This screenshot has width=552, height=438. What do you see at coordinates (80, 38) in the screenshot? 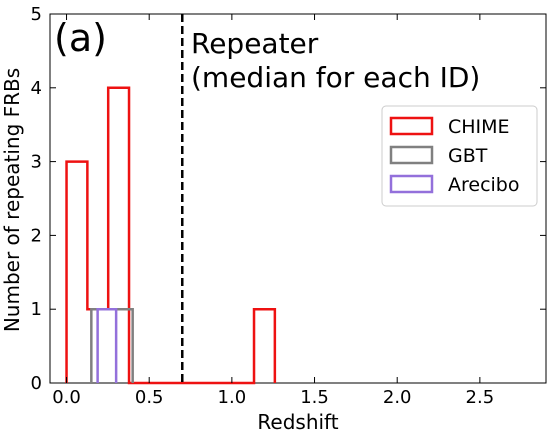
I see `panel-label: (a)` at bounding box center [80, 38].